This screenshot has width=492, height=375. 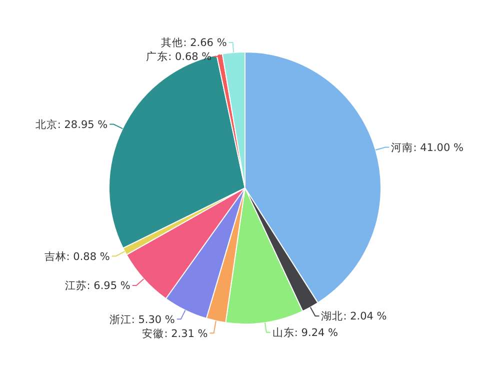 What do you see at coordinates (157, 57) in the screenshot?
I see `slice-label: 广东` at bounding box center [157, 57].